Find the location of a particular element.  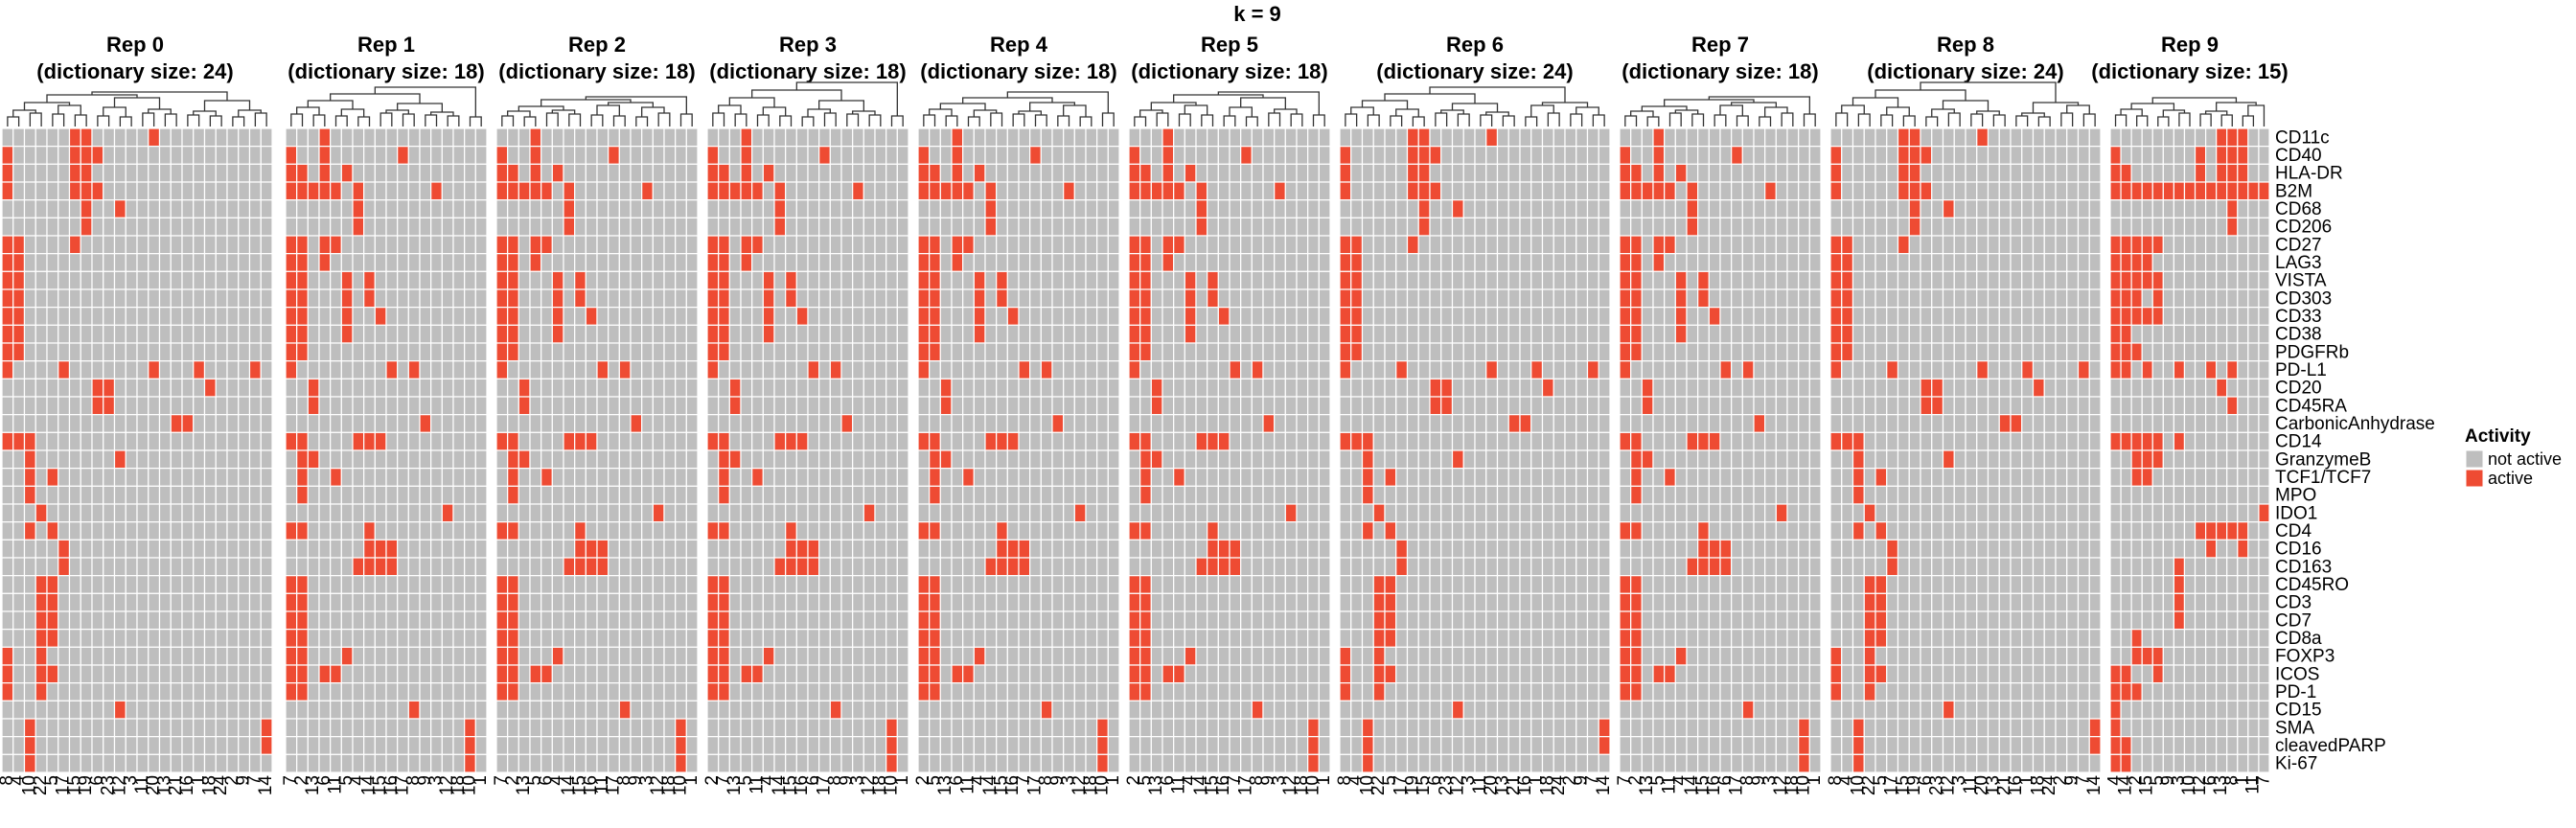

column-label: 4 is located at coordinates (768, 780).